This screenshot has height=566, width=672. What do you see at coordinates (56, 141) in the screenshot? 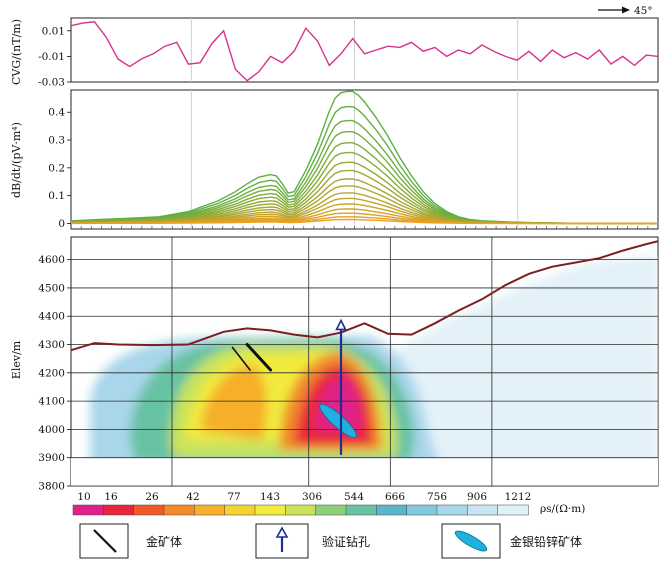
I see `y-tick-label: 0.3` at bounding box center [56, 141].